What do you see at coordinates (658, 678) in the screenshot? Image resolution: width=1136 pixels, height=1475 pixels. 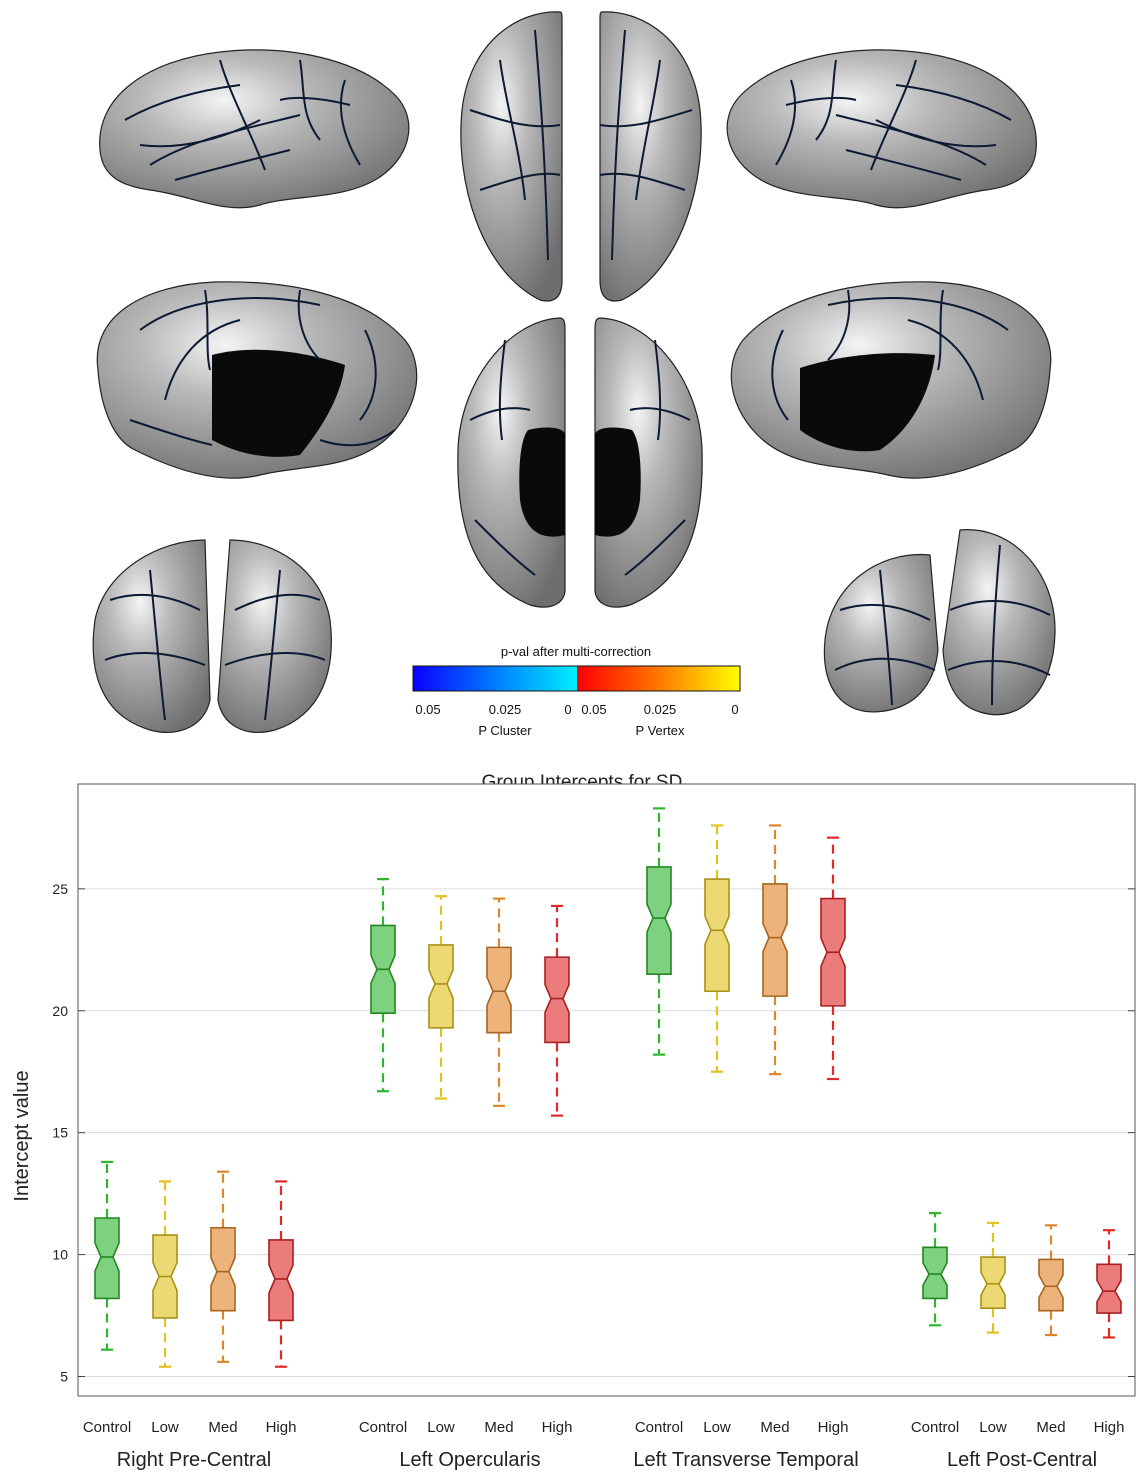 I see `colorbar-vertex-gradient` at bounding box center [658, 678].